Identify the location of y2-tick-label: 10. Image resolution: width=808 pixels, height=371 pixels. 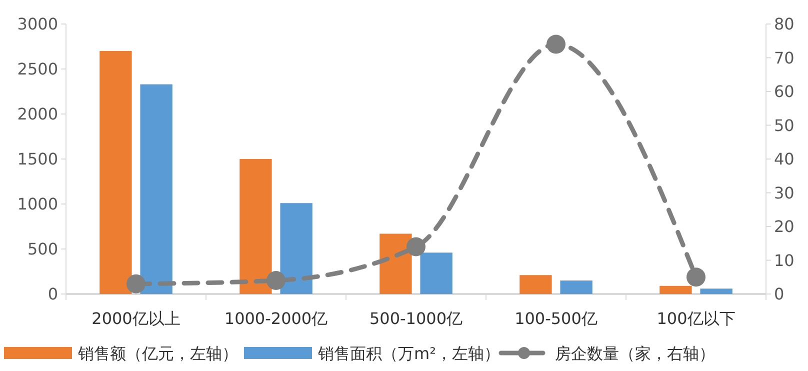
(784, 260).